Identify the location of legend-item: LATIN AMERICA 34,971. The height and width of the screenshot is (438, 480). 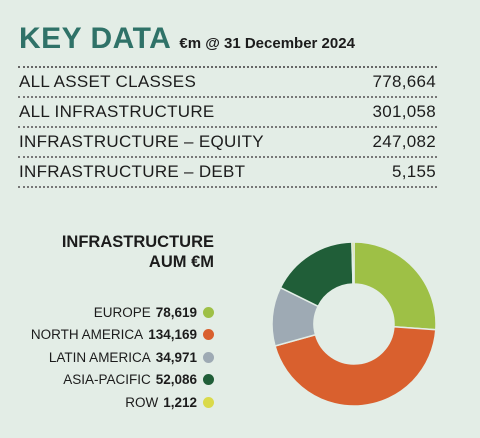
(122, 357).